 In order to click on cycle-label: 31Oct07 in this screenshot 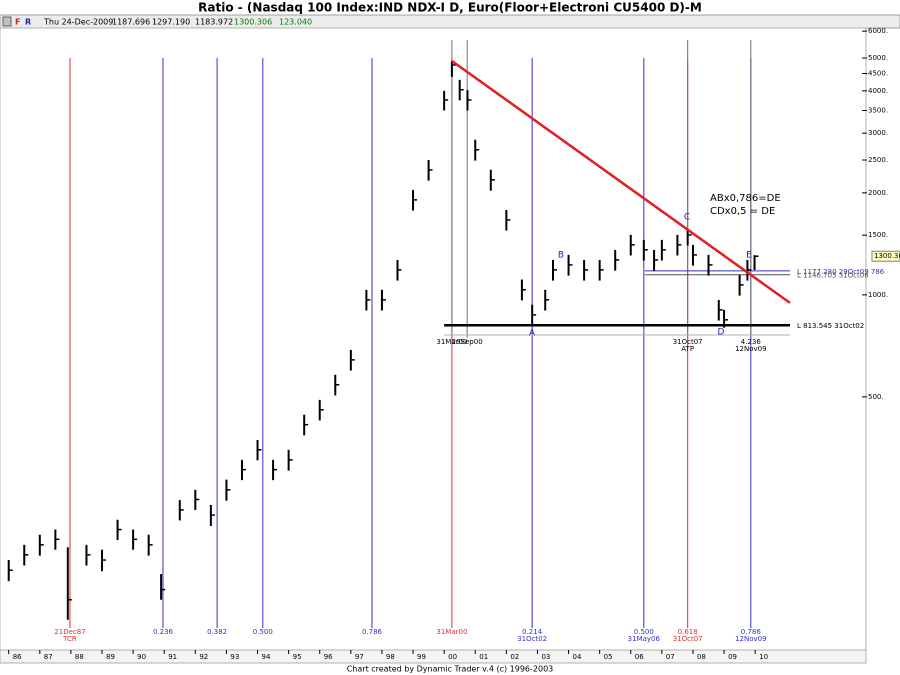, I will do `click(688, 639)`.